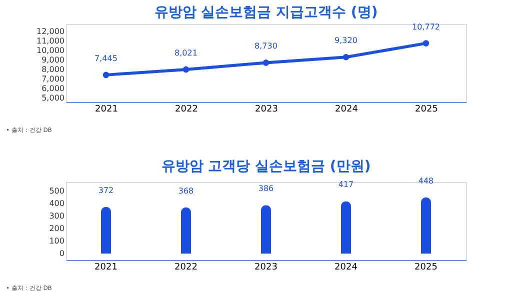  What do you see at coordinates (56, 203) in the screenshot?
I see `y-tick-label: 400` at bounding box center [56, 203].